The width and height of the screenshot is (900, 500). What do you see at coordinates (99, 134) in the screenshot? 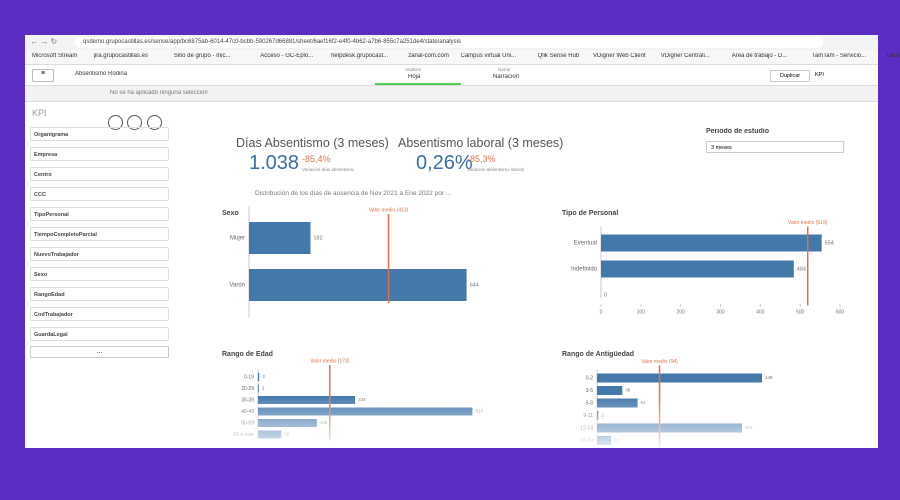
I see `filter-item: Organigrama` at bounding box center [99, 134].